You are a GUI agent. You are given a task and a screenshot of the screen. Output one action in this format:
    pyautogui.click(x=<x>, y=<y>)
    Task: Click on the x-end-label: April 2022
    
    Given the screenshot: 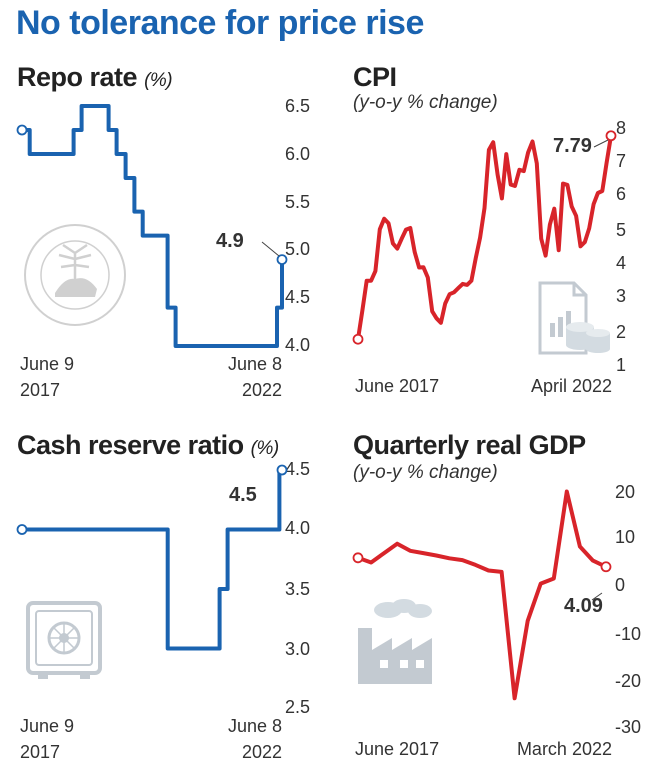 What is the action you would take?
    pyautogui.click(x=571, y=386)
    